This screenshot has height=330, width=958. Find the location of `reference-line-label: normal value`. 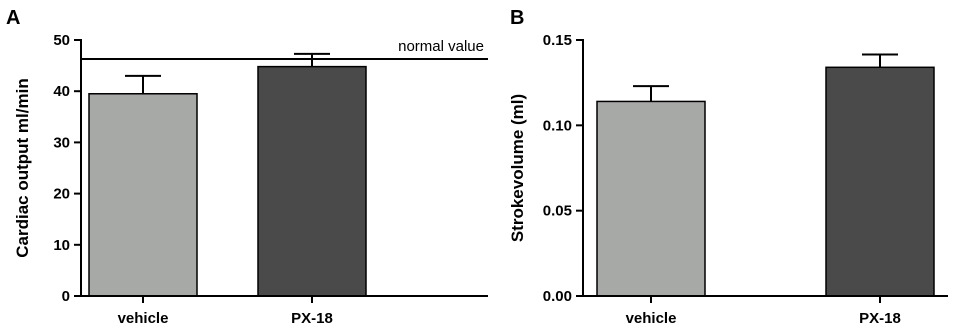

reference-line-label: normal value is located at coordinates (441, 46).